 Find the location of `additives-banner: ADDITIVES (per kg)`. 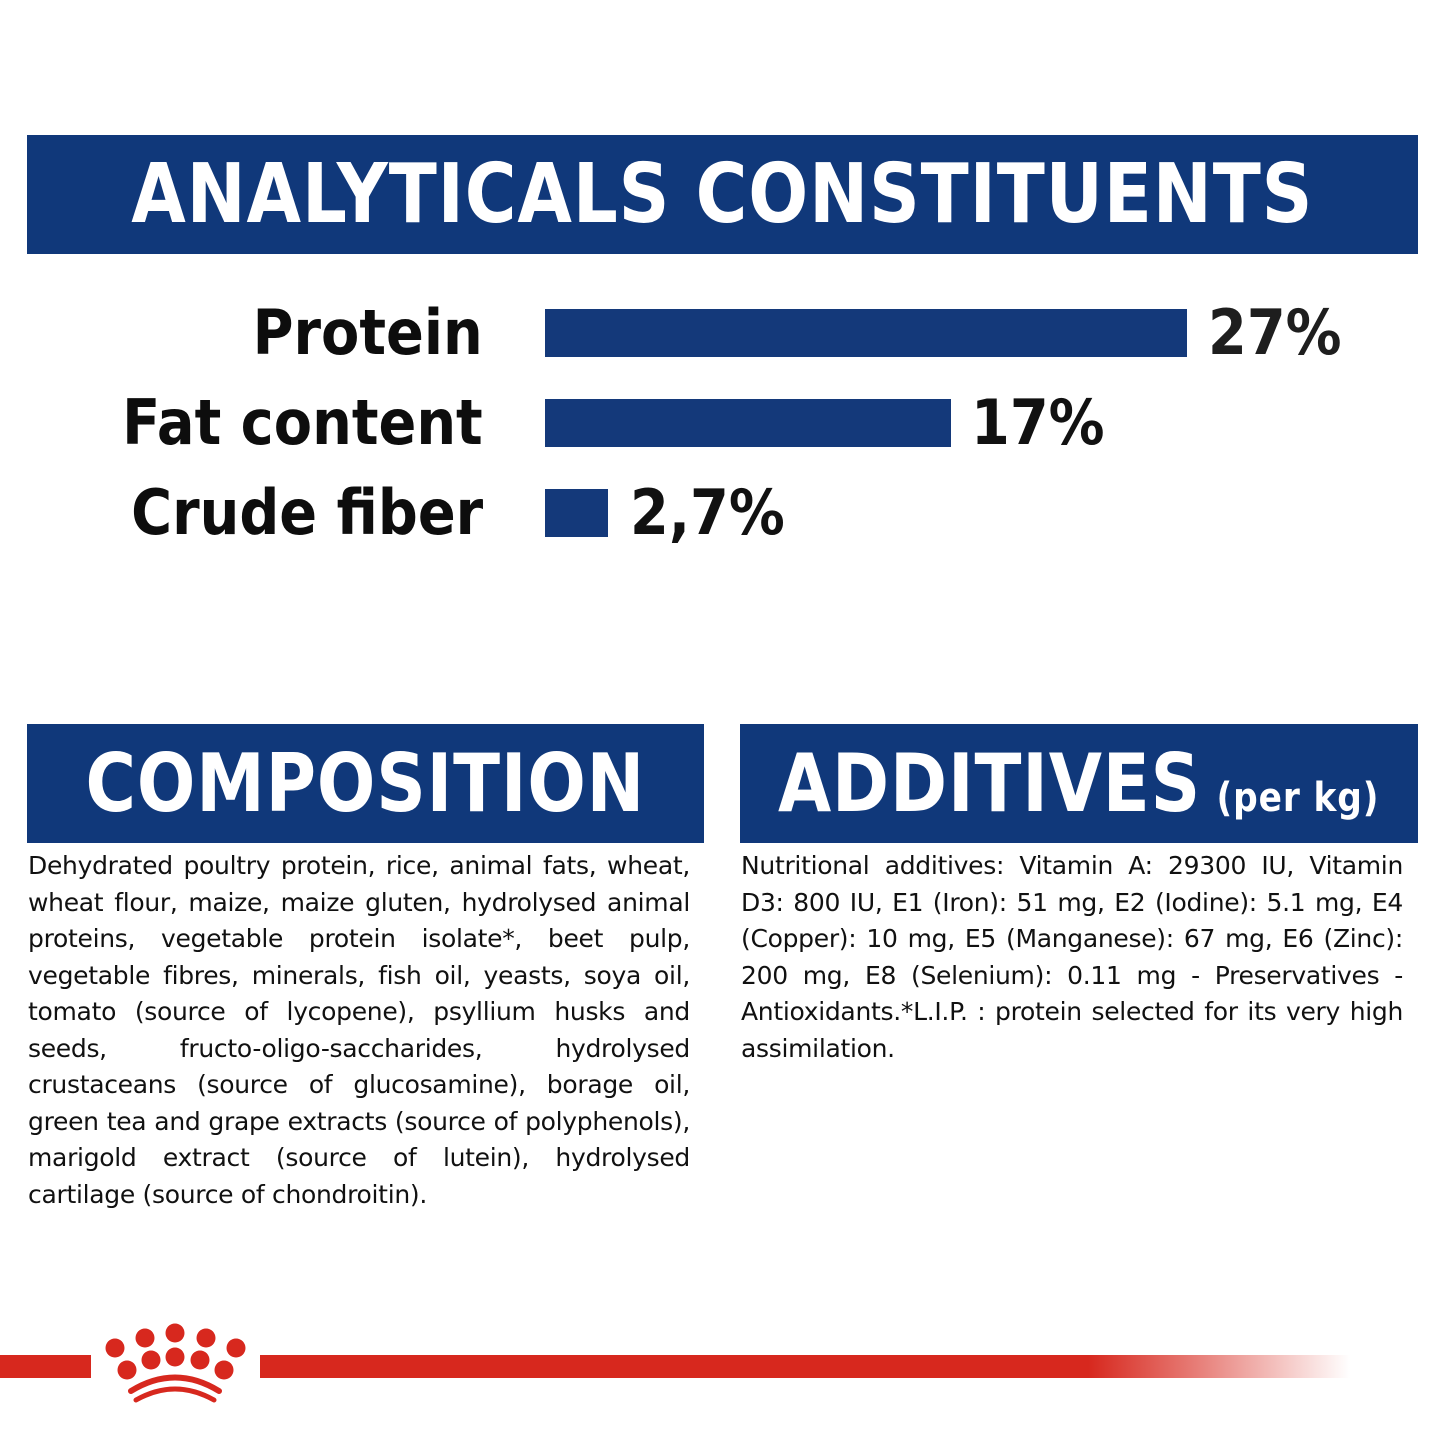

additives-banner: ADDITIVES (per kg) is located at coordinates (1079, 783).